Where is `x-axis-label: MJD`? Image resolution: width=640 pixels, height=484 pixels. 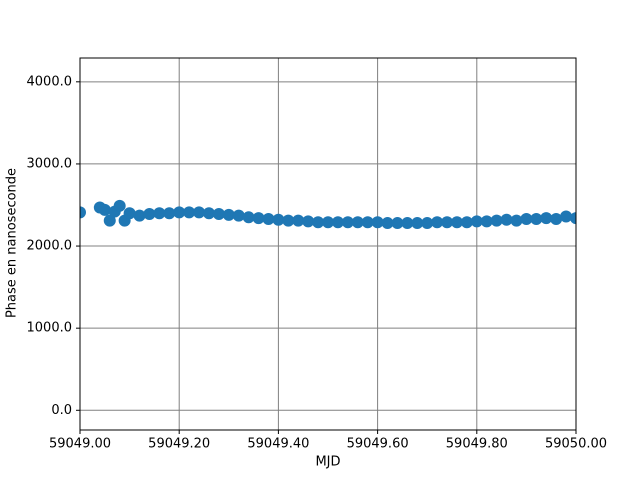
x-axis-label: MJD is located at coordinates (327, 462).